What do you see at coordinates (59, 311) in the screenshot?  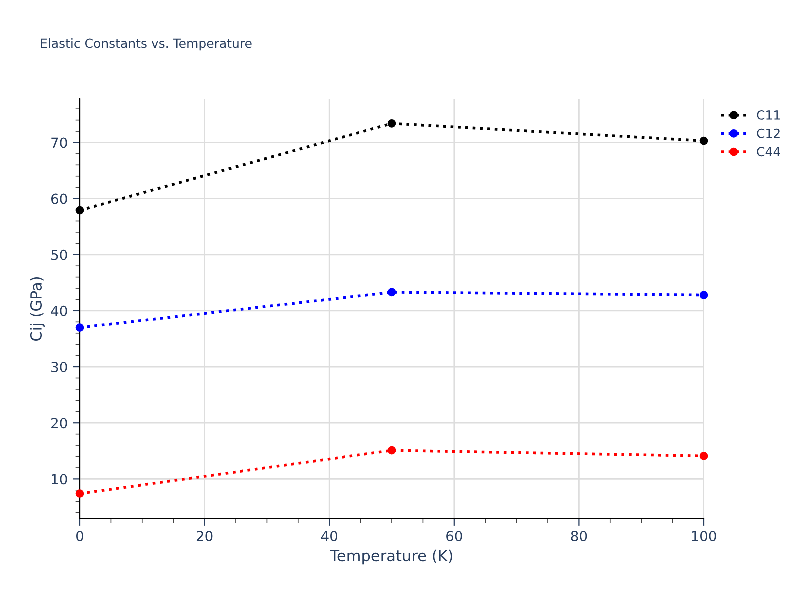 I see `y-tick-label: 40` at bounding box center [59, 311].